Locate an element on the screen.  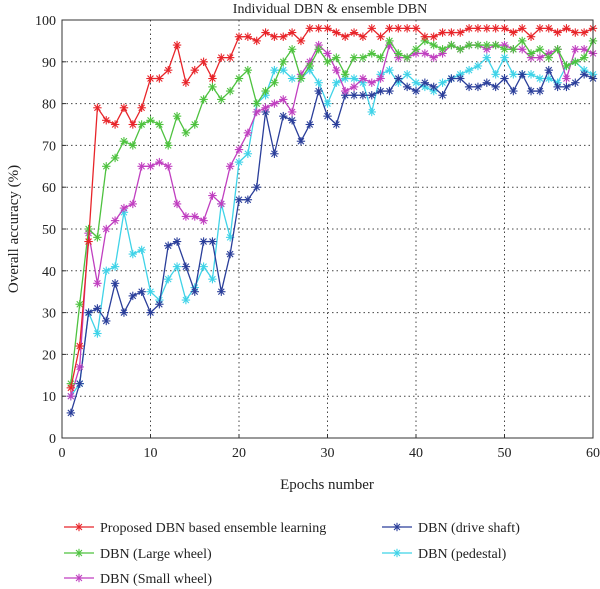
y-tick-label: 70 is located at coordinates (49, 146).